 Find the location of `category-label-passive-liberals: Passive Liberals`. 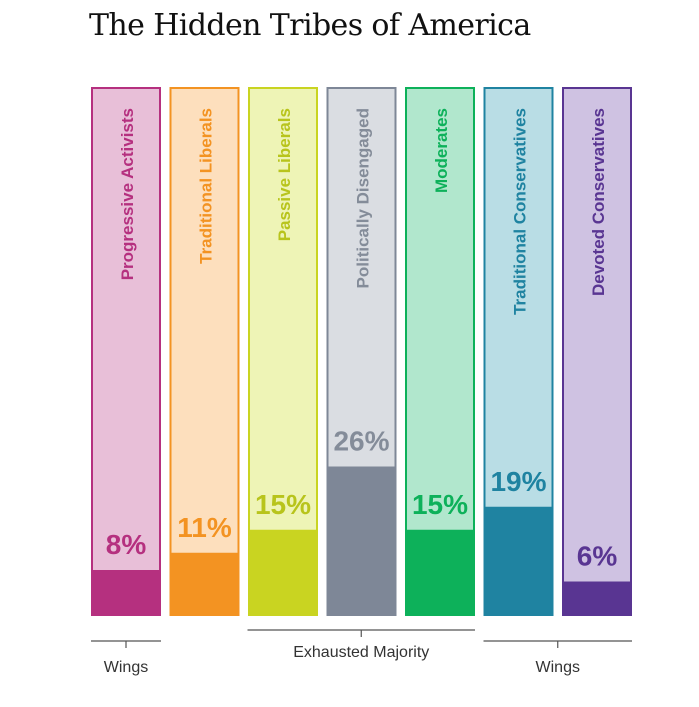

category-label-passive-liberals: Passive Liberals is located at coordinates (284, 174).